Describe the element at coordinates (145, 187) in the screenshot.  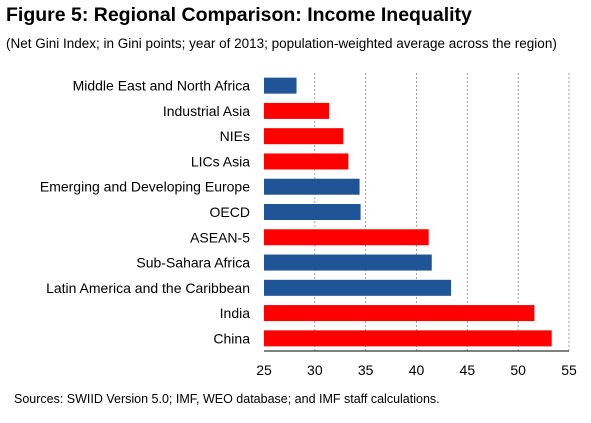
I see `category-label: Emerging and Developing Europe` at that location.